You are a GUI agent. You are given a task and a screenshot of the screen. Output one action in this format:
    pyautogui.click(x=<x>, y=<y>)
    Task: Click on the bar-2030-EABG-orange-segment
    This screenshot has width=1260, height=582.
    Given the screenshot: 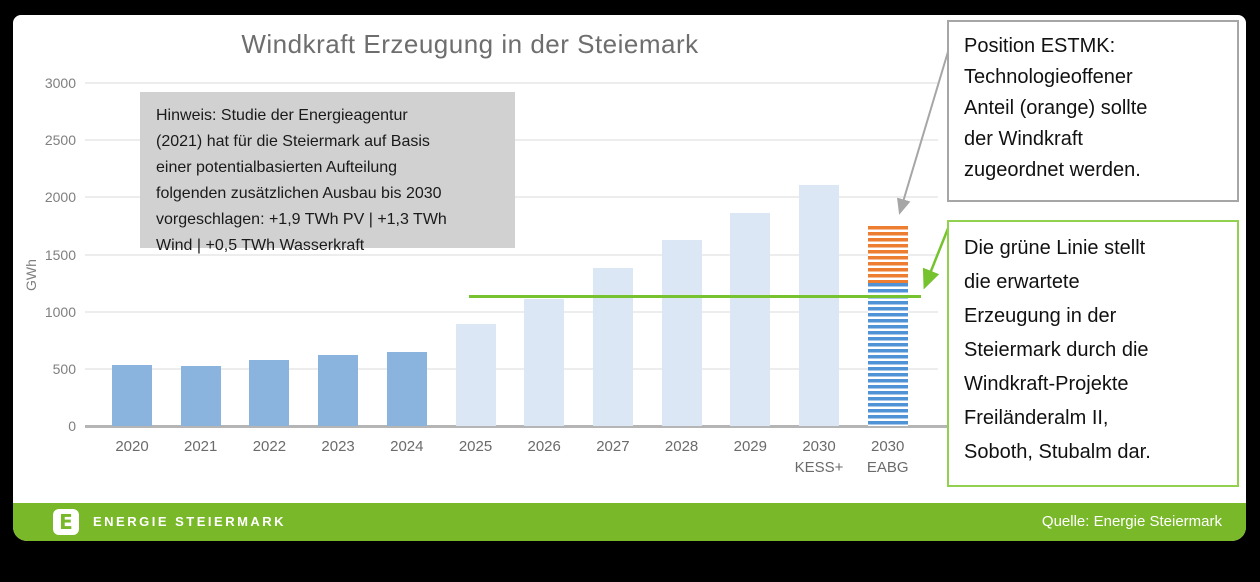 What is the action you would take?
    pyautogui.click(x=887, y=254)
    